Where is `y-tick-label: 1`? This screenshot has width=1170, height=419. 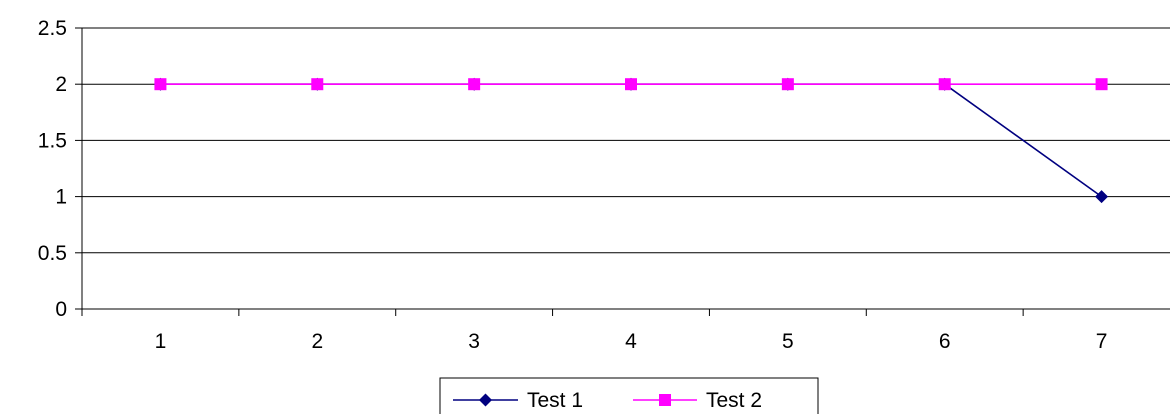
y-tick-label: 1 is located at coordinates (61, 197).